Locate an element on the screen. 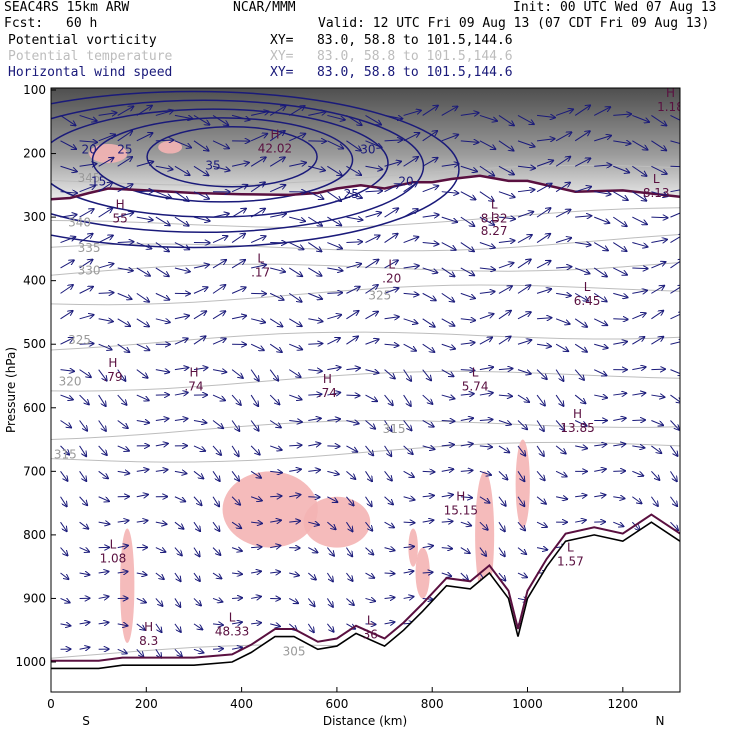 The image size is (740, 740). x-tick-label: 400 is located at coordinates (241, 704).